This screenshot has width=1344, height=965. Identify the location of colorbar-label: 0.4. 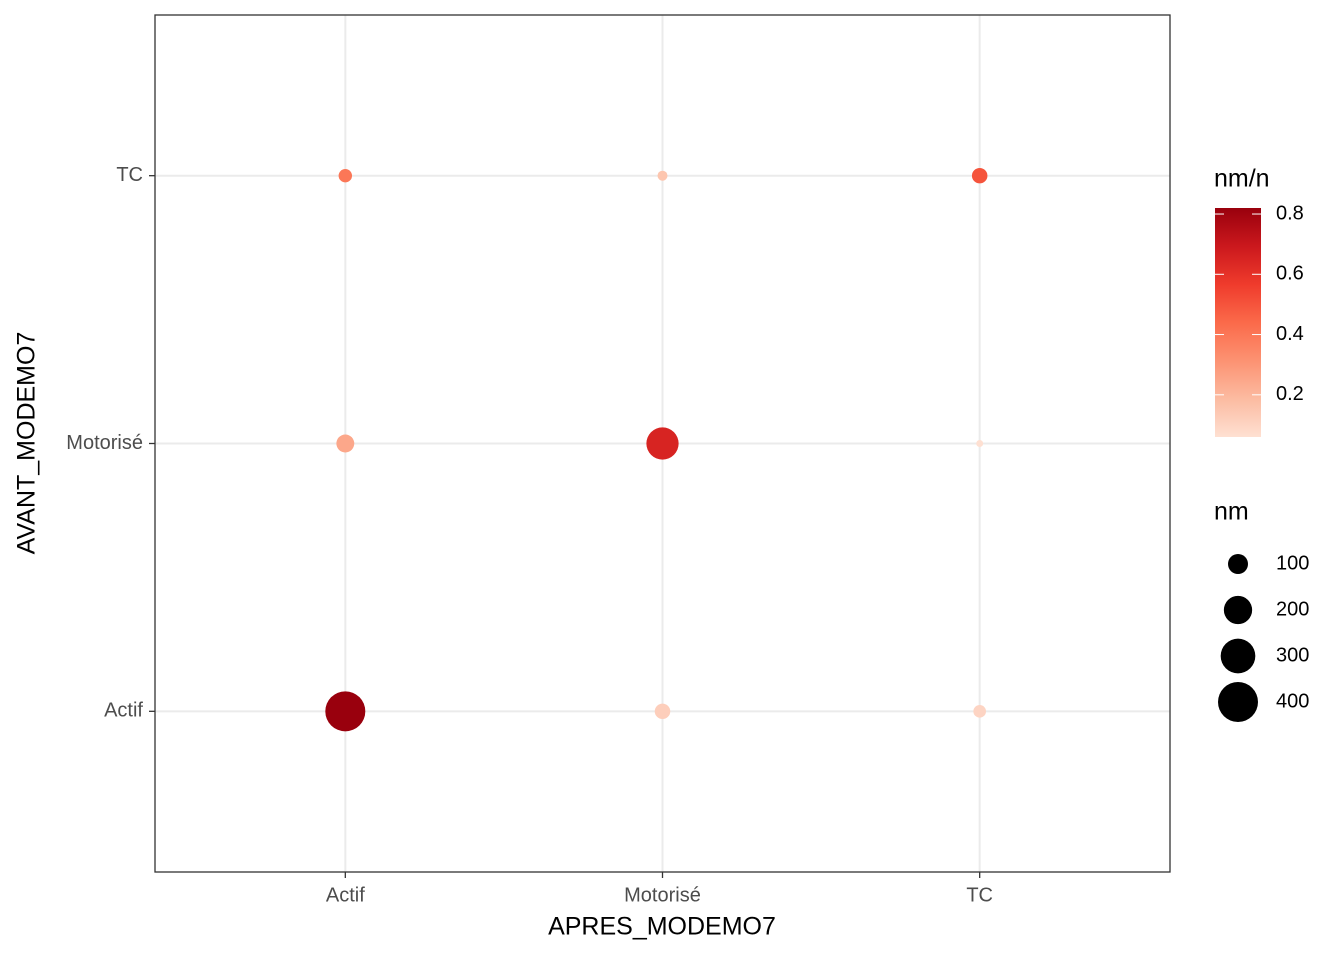
(1290, 334).